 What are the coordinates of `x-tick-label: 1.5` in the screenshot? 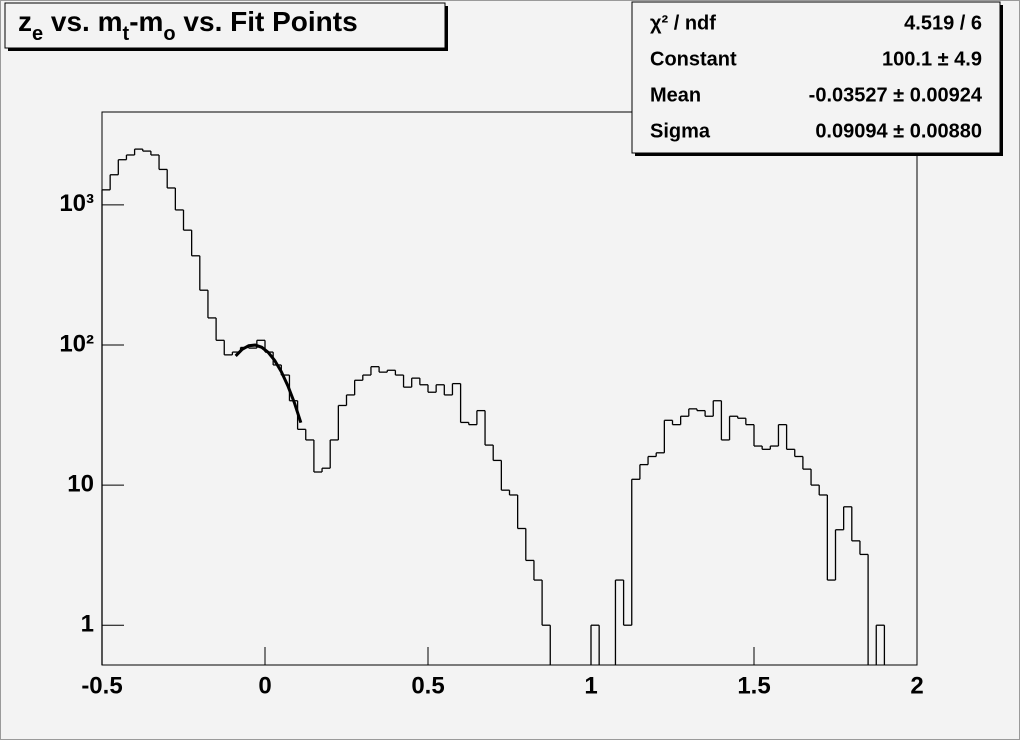 It's located at (753, 685).